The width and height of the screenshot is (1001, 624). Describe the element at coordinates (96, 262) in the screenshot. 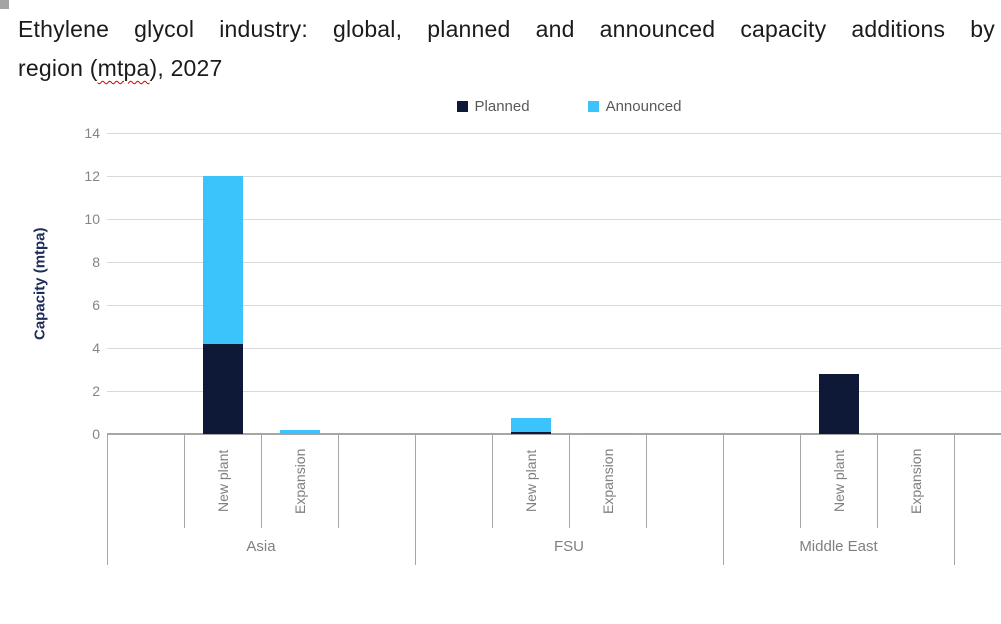

I see `y-tick-label: 8` at that location.